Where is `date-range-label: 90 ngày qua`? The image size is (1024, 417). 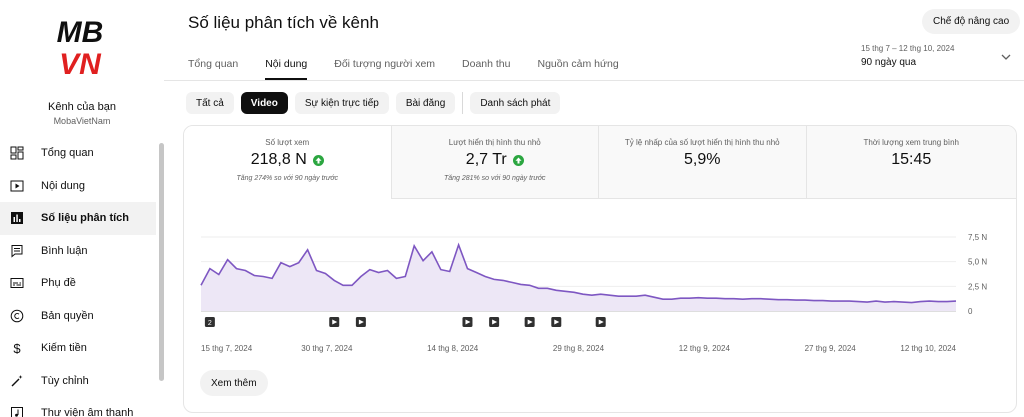
date-range-label: 90 ngày qua is located at coordinates (889, 62).